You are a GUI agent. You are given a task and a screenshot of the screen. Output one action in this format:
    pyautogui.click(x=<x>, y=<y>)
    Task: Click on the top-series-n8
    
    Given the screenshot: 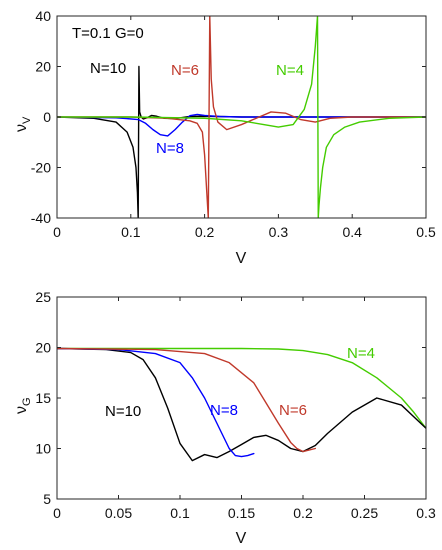 What is the action you would take?
    pyautogui.click(x=241, y=125)
    